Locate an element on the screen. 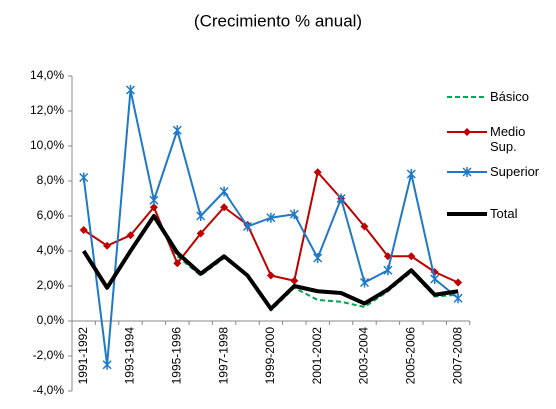  y-tick-label: -4,0% is located at coordinates (49, 390).